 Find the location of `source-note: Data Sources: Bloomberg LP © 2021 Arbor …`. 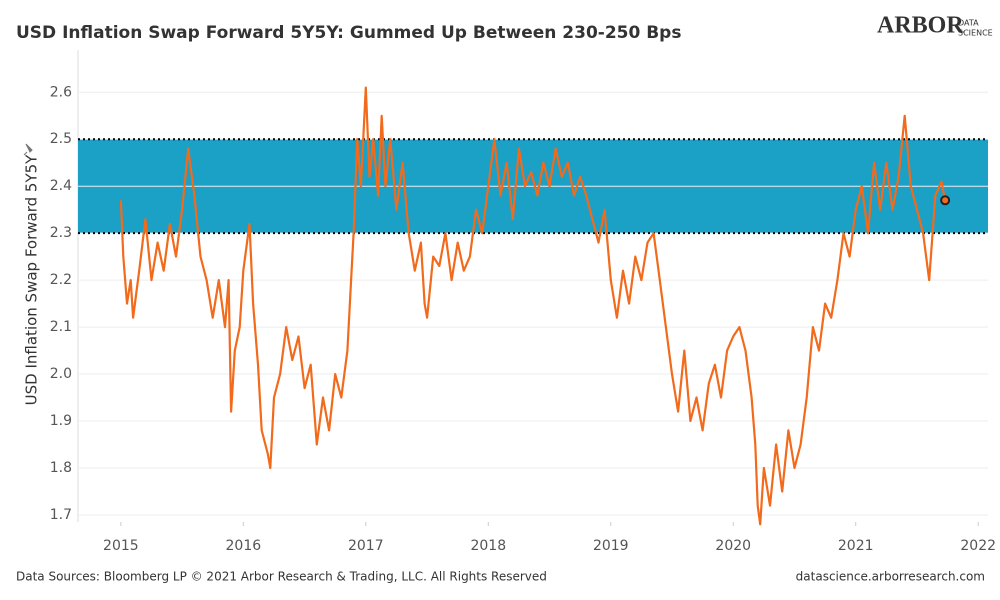

source-note: Data Sources: Bloomberg LP © 2021 Arbor … is located at coordinates (281, 577).